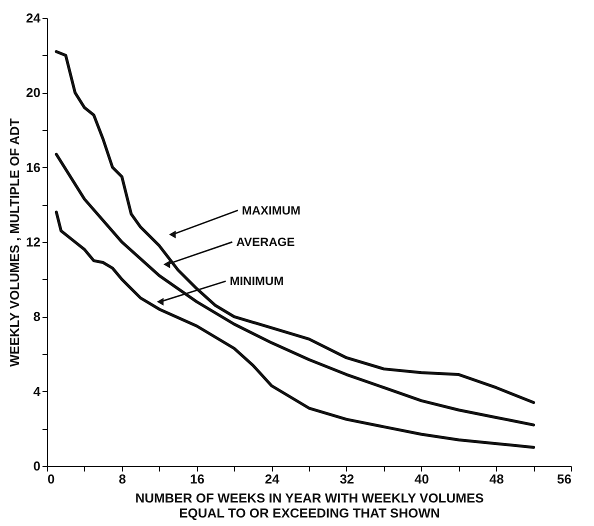 This screenshot has height=526, width=594. I want to click on y-axis-title: WEEKLY VOLUMES , MULTIPLE OF ADT, so click(14, 242).